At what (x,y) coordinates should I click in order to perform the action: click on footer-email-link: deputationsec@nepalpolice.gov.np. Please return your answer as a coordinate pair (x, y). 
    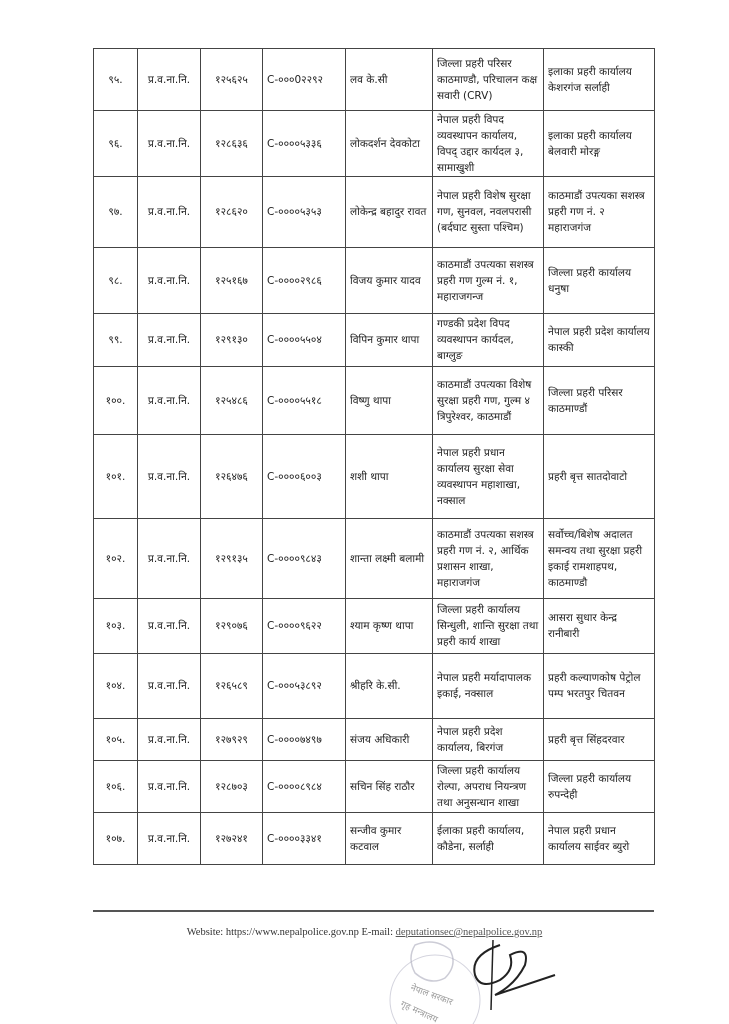
    Looking at the image, I should click on (469, 932).